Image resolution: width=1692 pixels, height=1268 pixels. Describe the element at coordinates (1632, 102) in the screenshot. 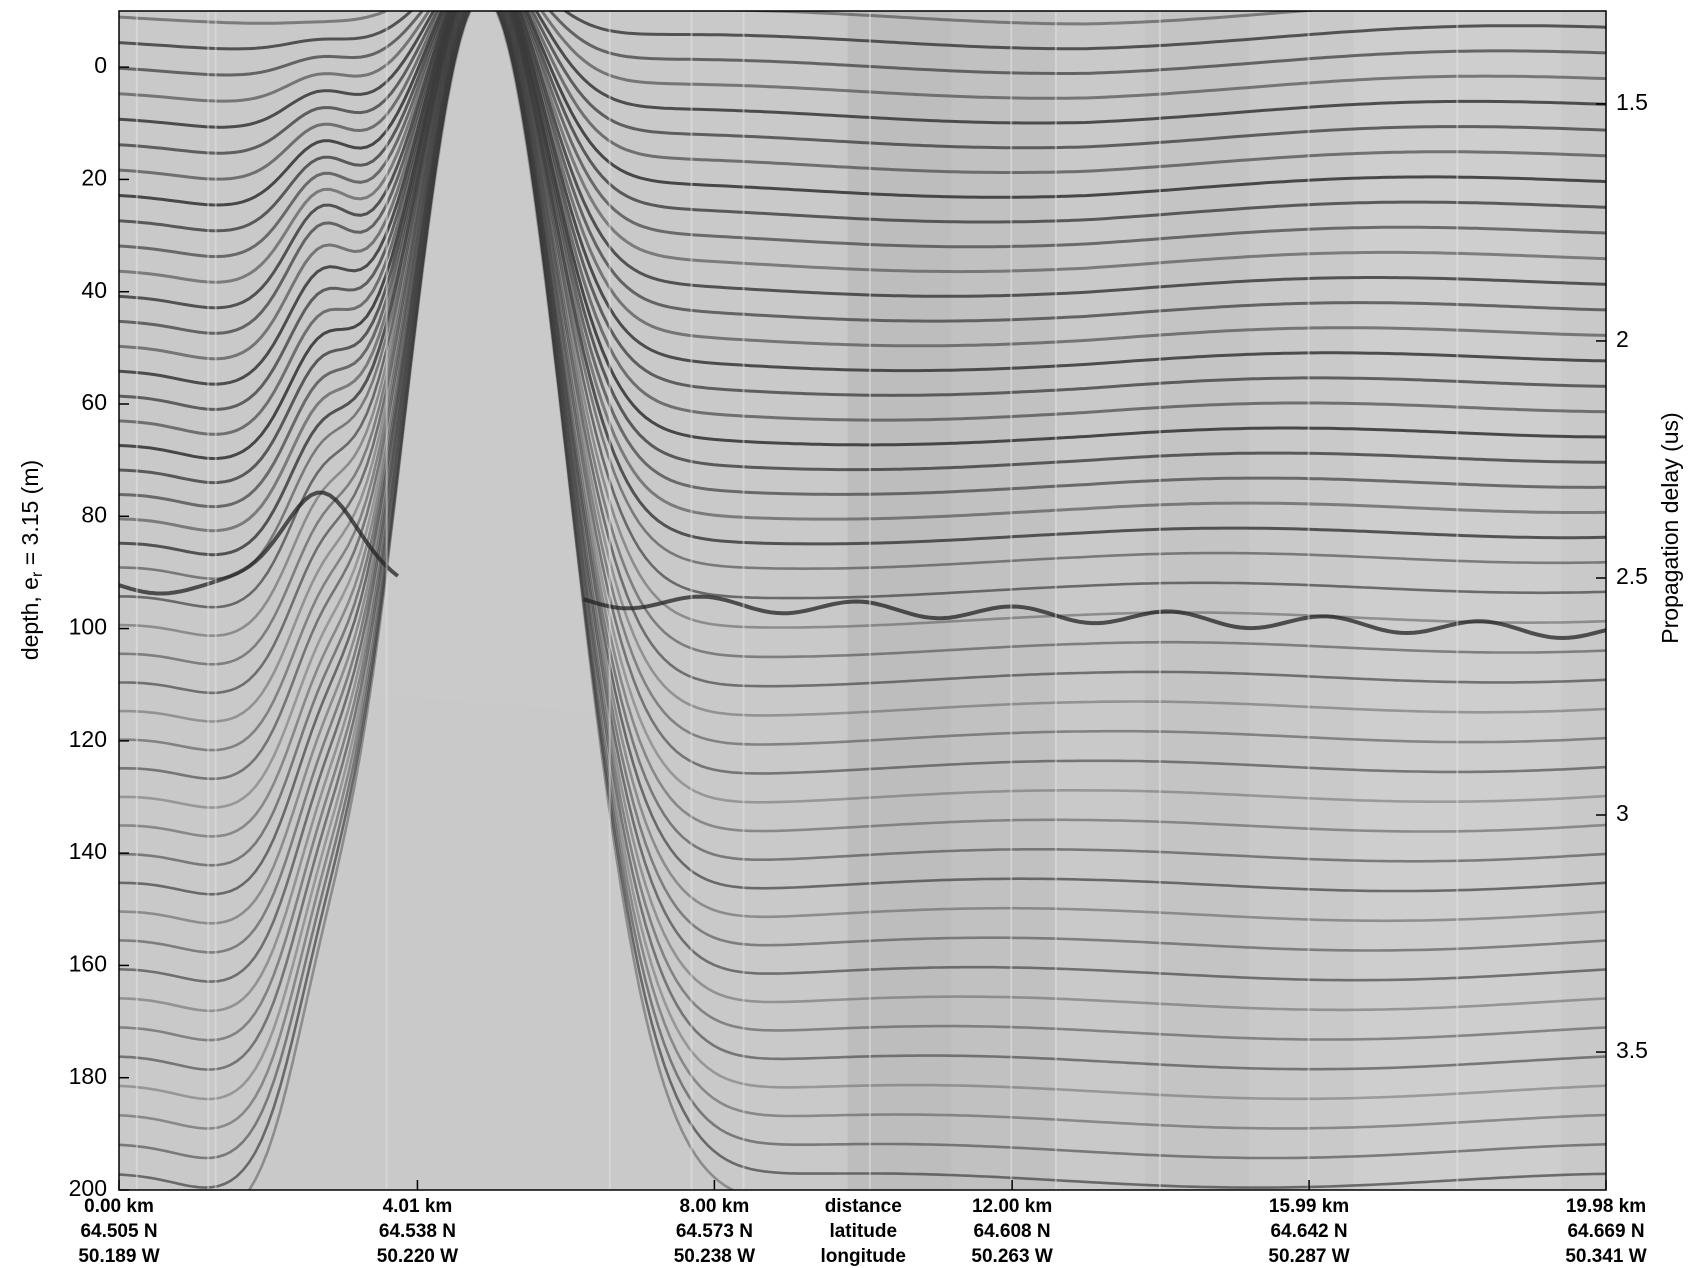

I see `y2-tick-label: 1.5` at that location.